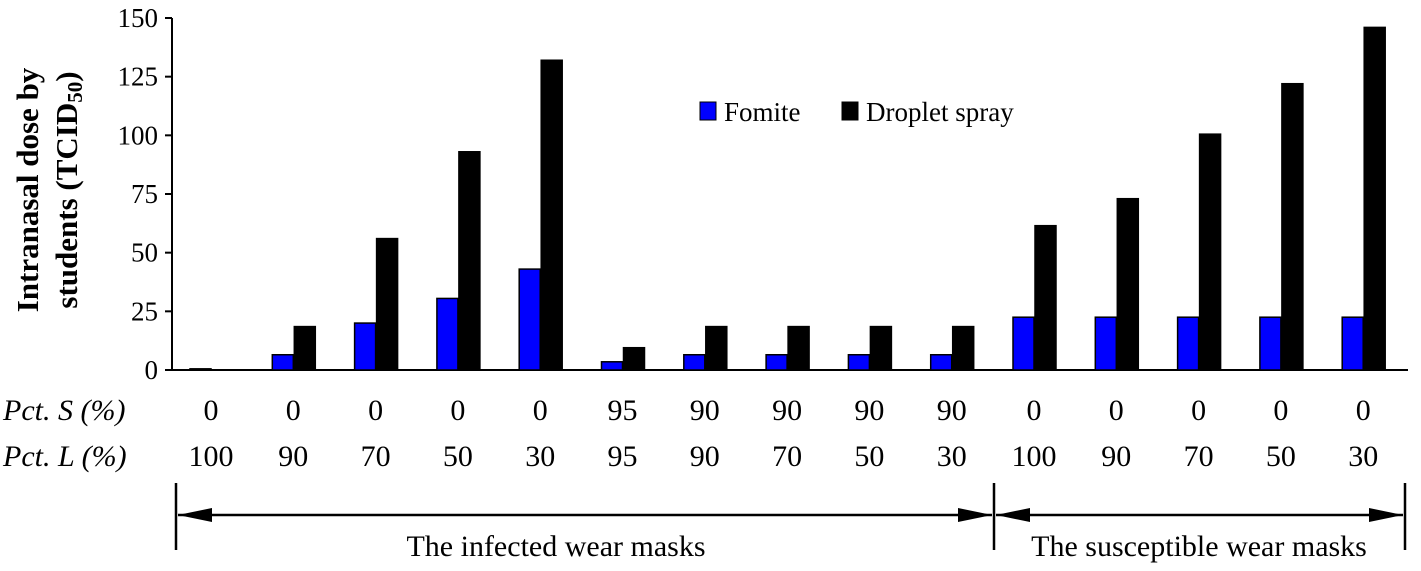 The width and height of the screenshot is (1421, 571). I want to click on y-tick-label: 75, so click(144, 194).